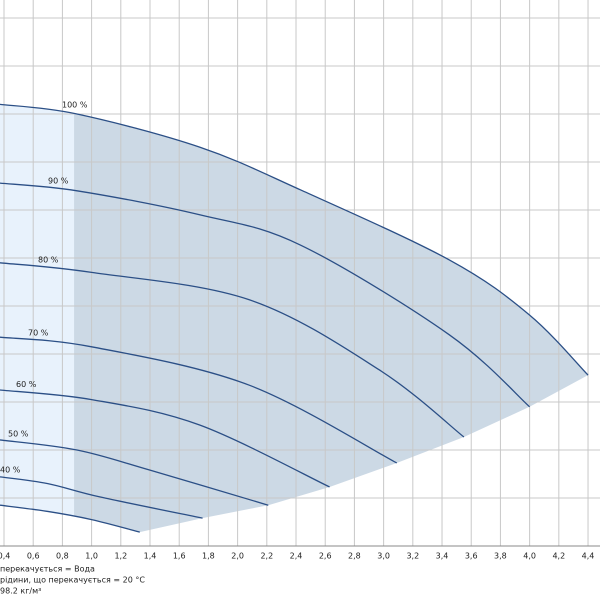  What do you see at coordinates (33, 556) in the screenshot?
I see `x-tick-label: 0,6` at bounding box center [33, 556].